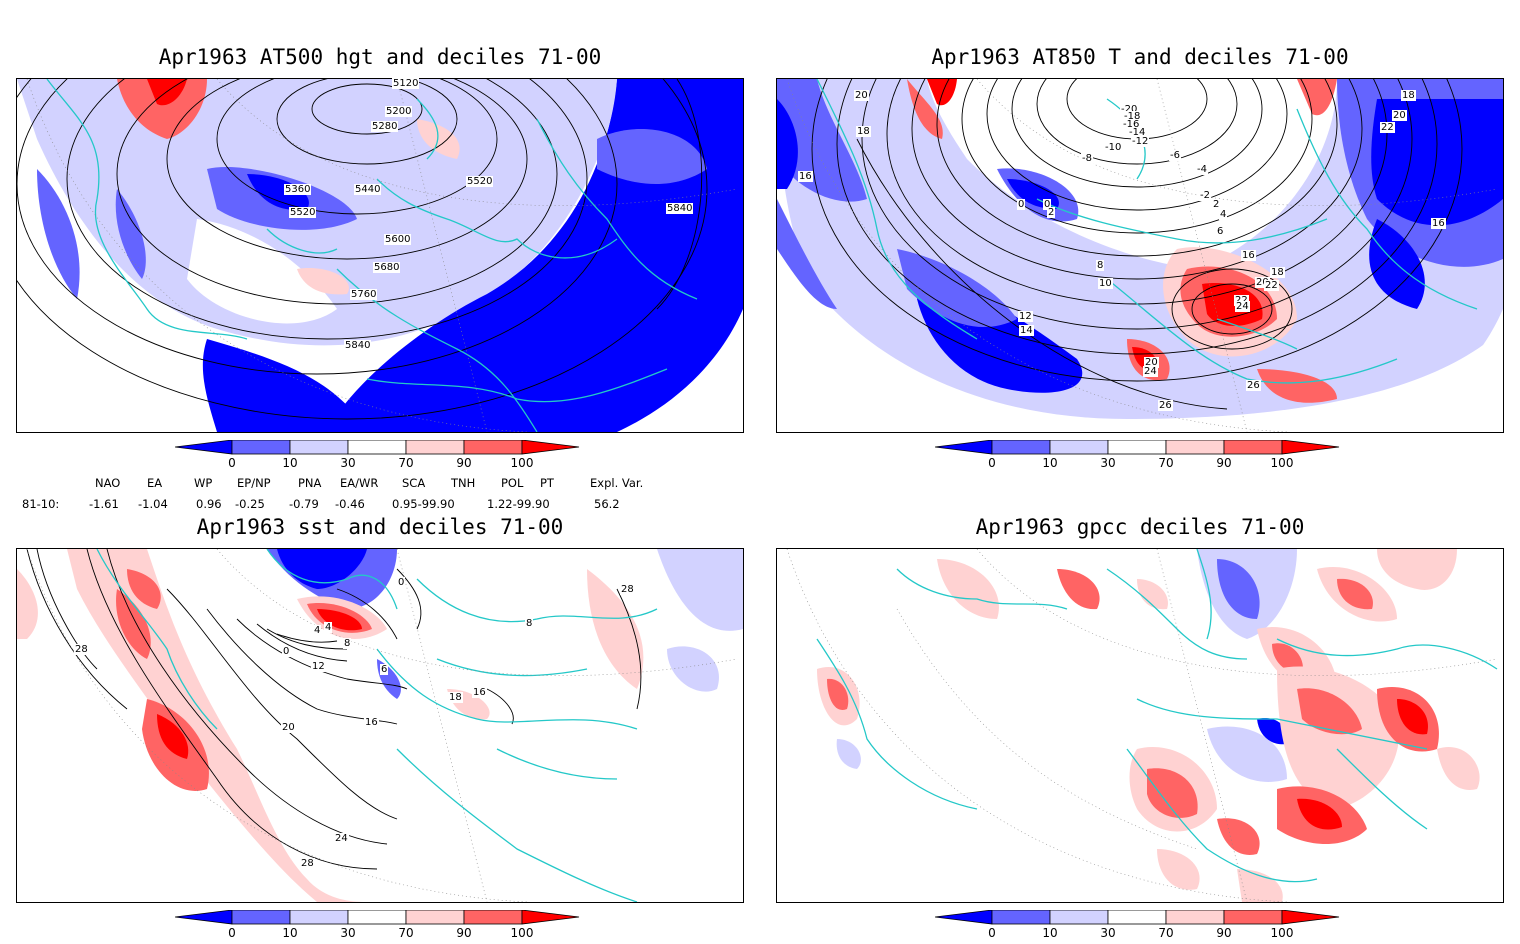 This screenshot has height=944, width=1520. I want to click on contour-label: 12, so click(318, 666).